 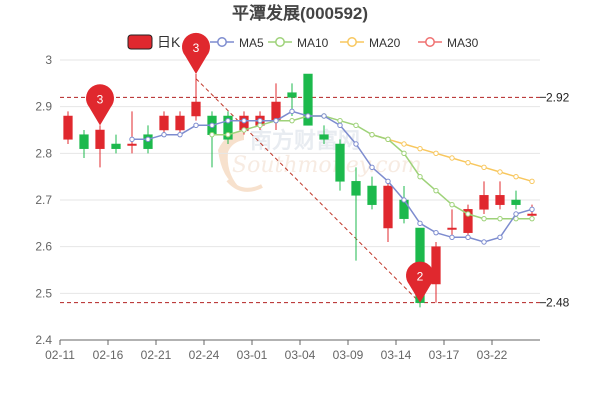 I want to click on legend-swatch-kline, so click(x=140, y=42).